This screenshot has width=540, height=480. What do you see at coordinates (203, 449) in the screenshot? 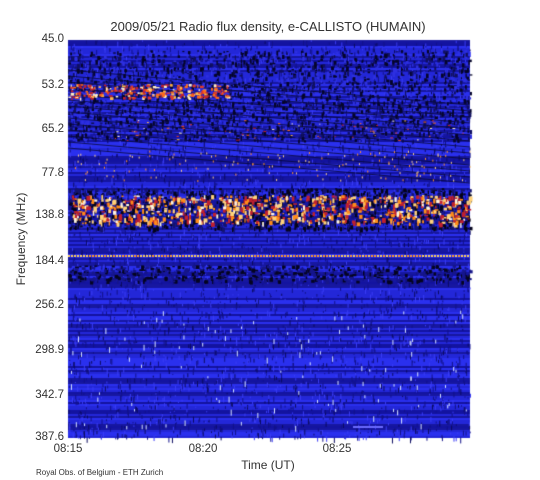
I see `x-tick-label: 08:20` at bounding box center [203, 449].